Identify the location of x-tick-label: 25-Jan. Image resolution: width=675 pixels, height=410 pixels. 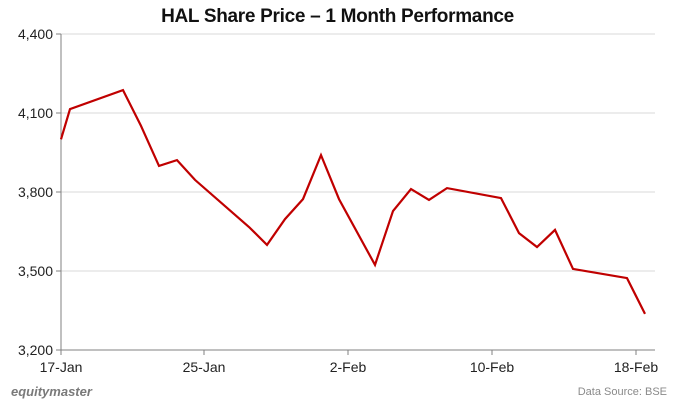
(204, 367).